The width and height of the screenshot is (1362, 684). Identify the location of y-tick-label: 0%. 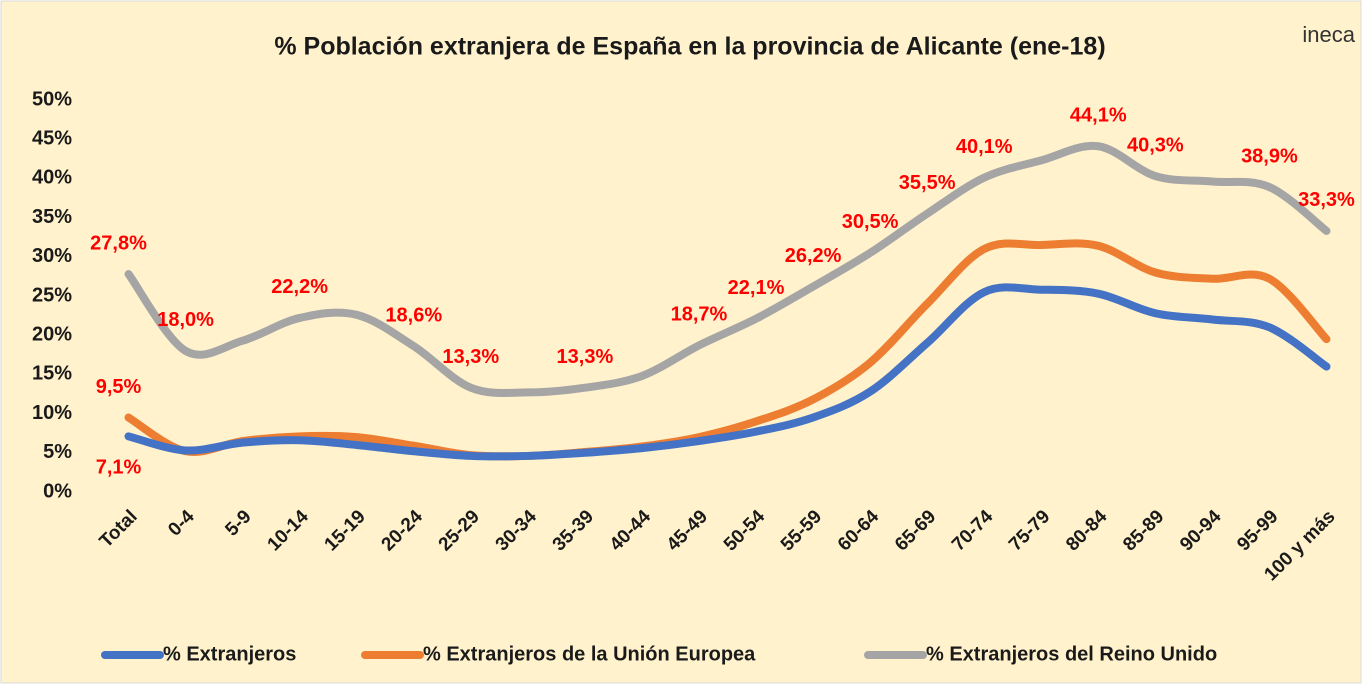
(57, 491).